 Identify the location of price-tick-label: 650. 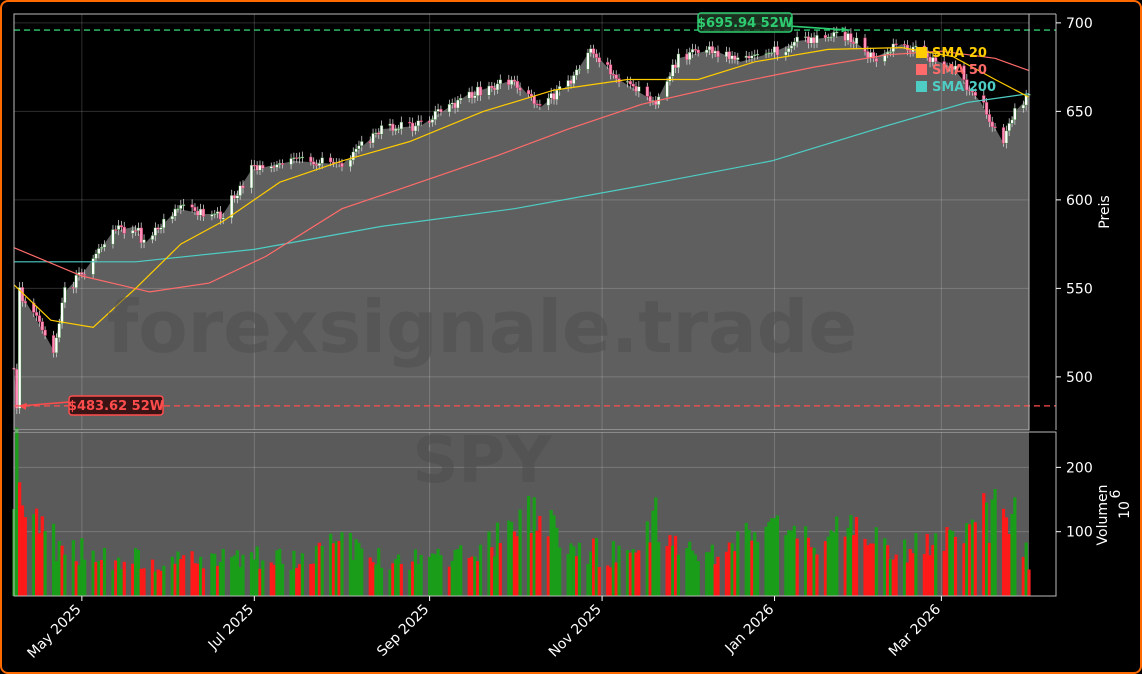
(1079, 112).